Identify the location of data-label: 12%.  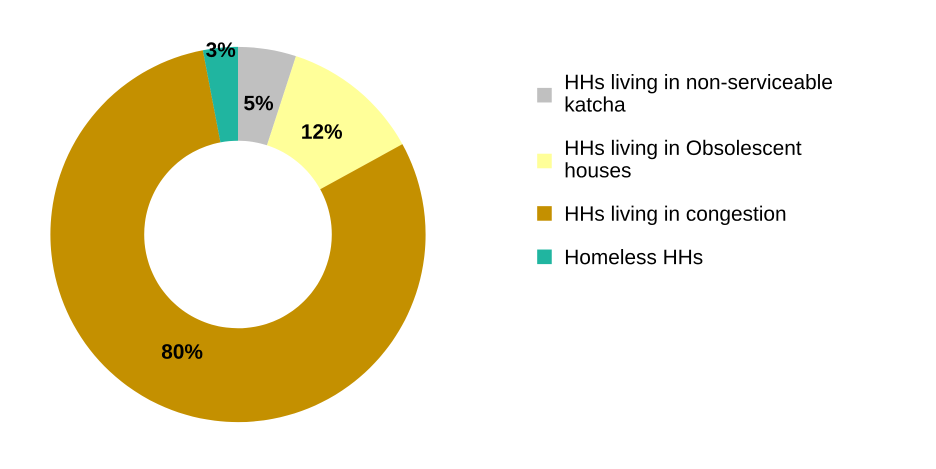
(322, 131).